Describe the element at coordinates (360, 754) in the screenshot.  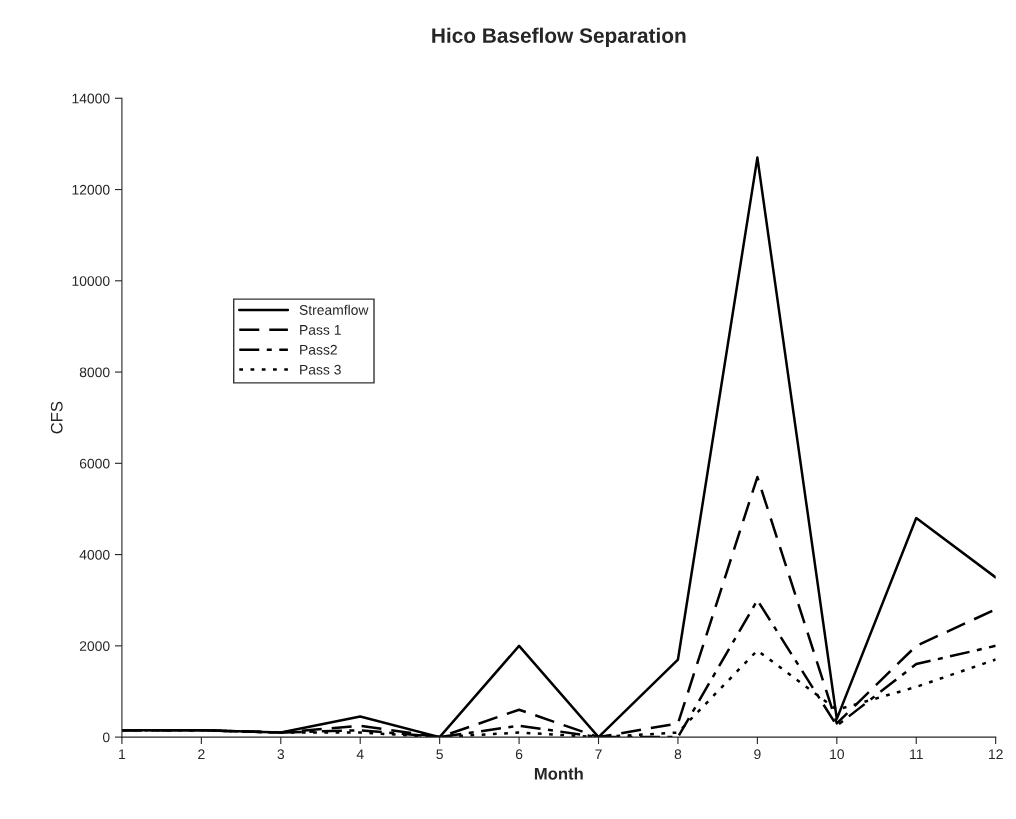
I see `x-tick-label: 4` at that location.